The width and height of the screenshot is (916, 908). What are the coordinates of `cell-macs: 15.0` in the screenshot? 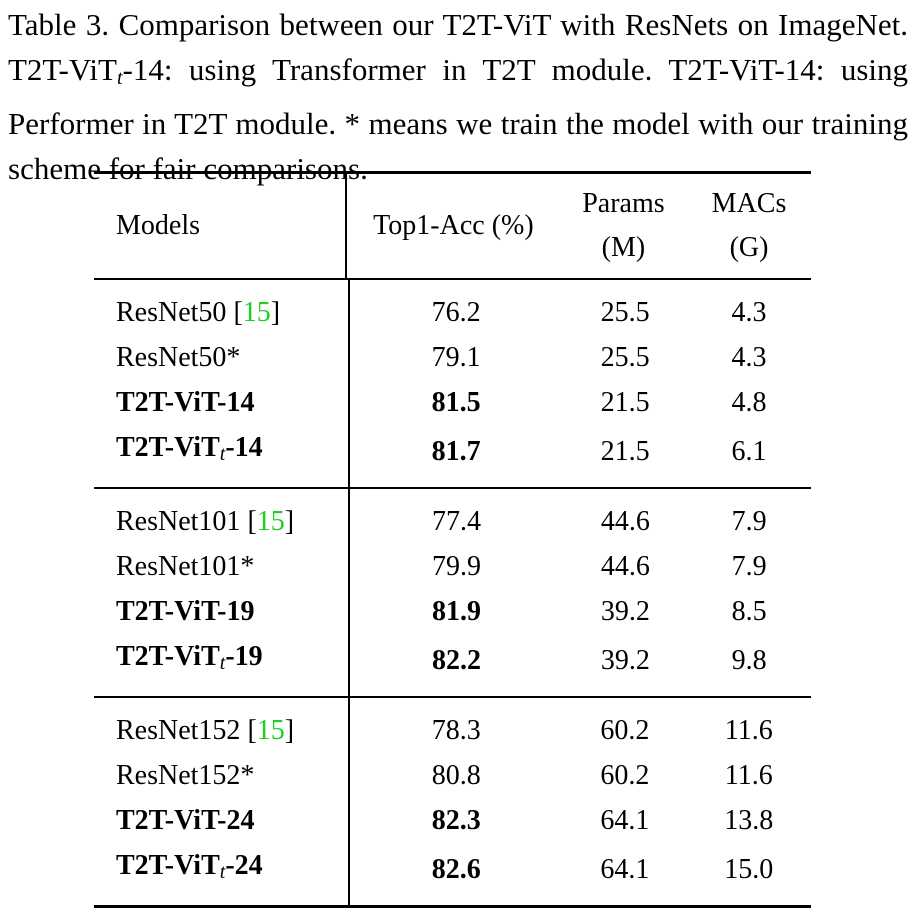 It's located at (749, 869).